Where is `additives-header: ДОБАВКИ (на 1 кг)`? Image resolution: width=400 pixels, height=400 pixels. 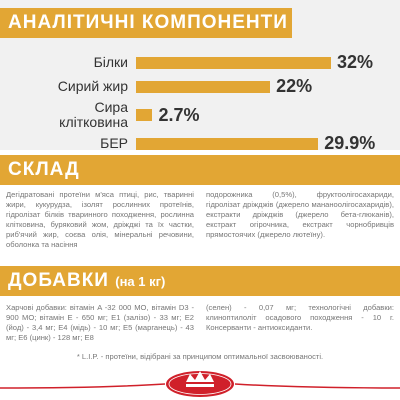
additives-header: ДОБАВКИ (на 1 кг) is located at coordinates (200, 281).